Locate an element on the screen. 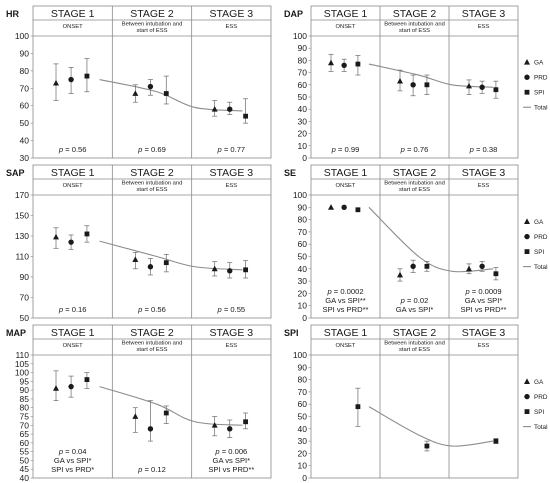  y-tick-label: 20 is located at coordinates (303, 134).